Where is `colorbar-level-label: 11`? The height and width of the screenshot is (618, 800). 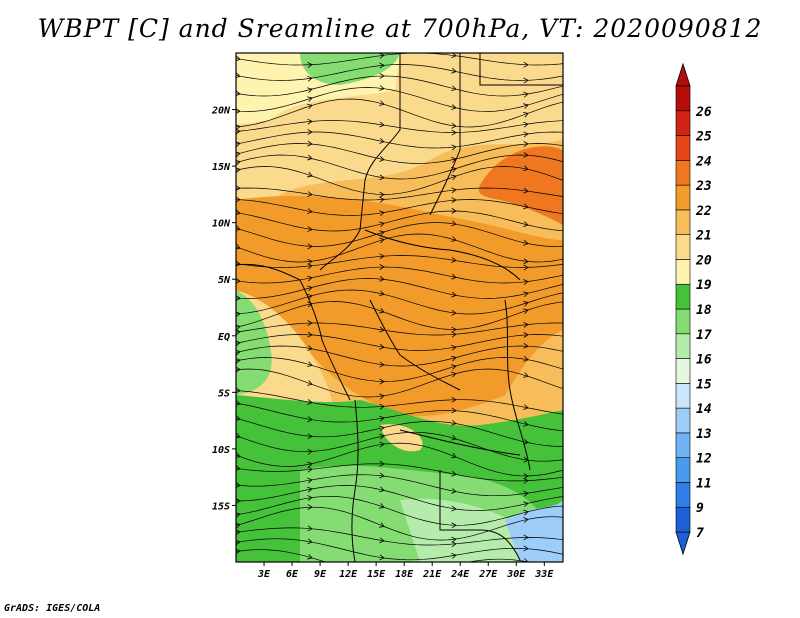 colorbar-level-label: 11 is located at coordinates (704, 483).